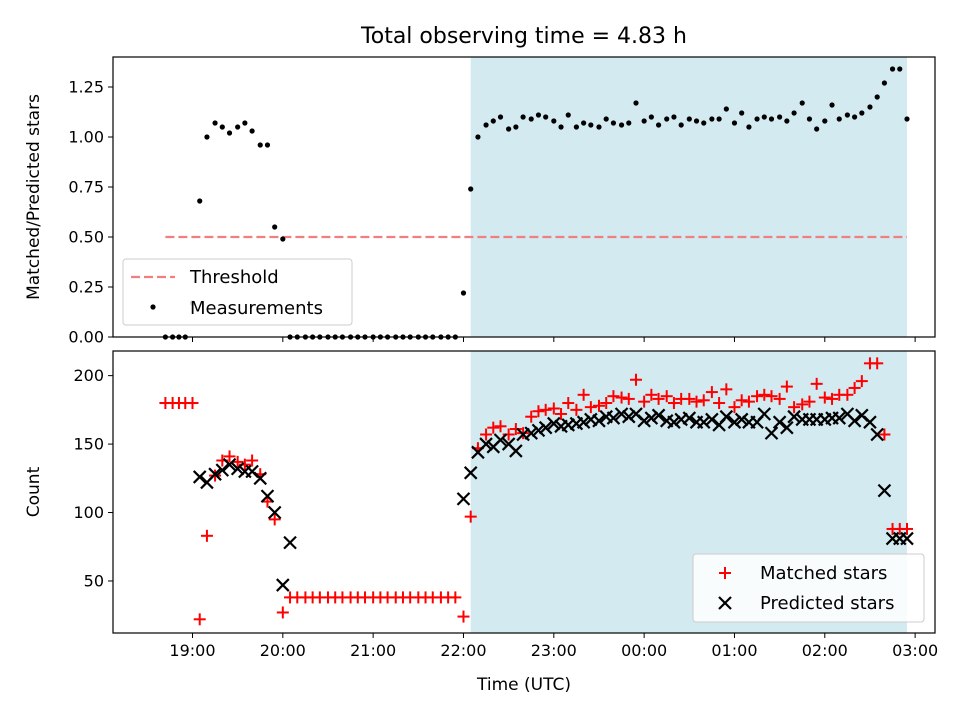 The width and height of the screenshot is (960, 720). Describe the element at coordinates (153, 307) in the screenshot. I see `legend-measurements-swatch` at that location.